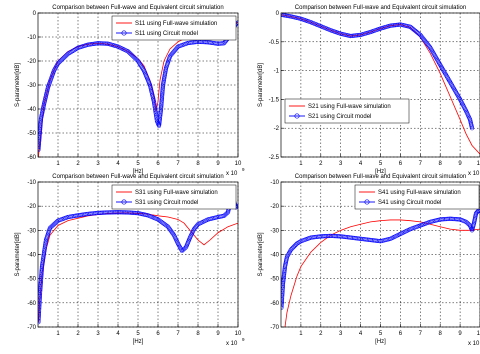 Image resolution: width=480 pixels, height=354 pixels. I want to click on legend-label: S41 using Full-wave simulation, so click(419, 193).